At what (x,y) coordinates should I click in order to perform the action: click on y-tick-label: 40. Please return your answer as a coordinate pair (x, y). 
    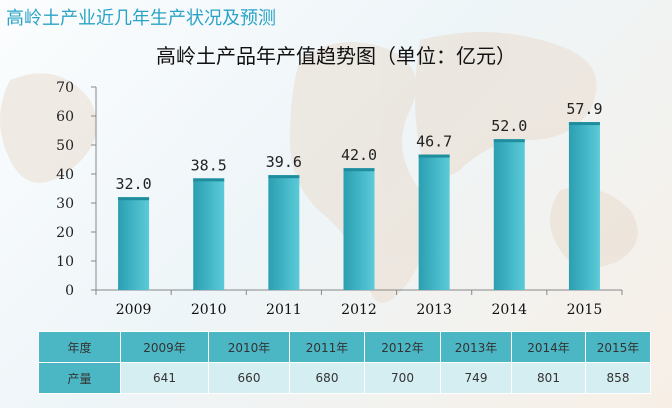
    Looking at the image, I should click on (65, 175).